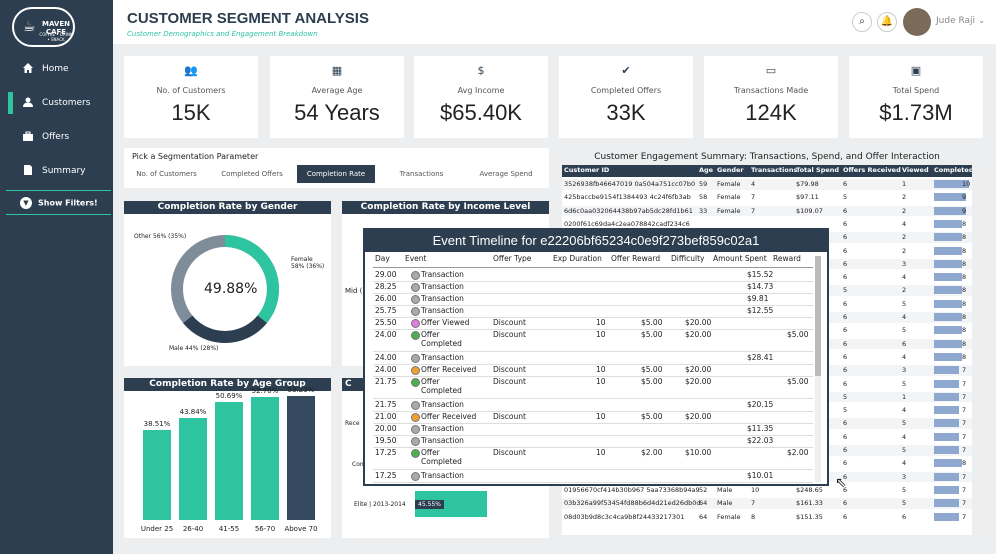 The height and width of the screenshot is (554, 996). What do you see at coordinates (194, 348) in the screenshot?
I see `legend-male: Male 44% (28%)` at bounding box center [194, 348].